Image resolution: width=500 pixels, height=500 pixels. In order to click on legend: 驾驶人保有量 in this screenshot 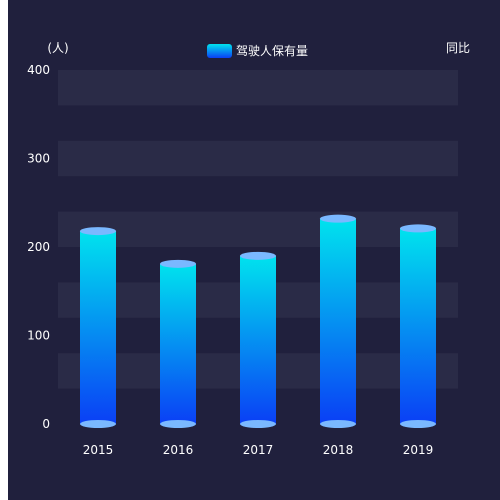, I will do `click(257, 50)`.